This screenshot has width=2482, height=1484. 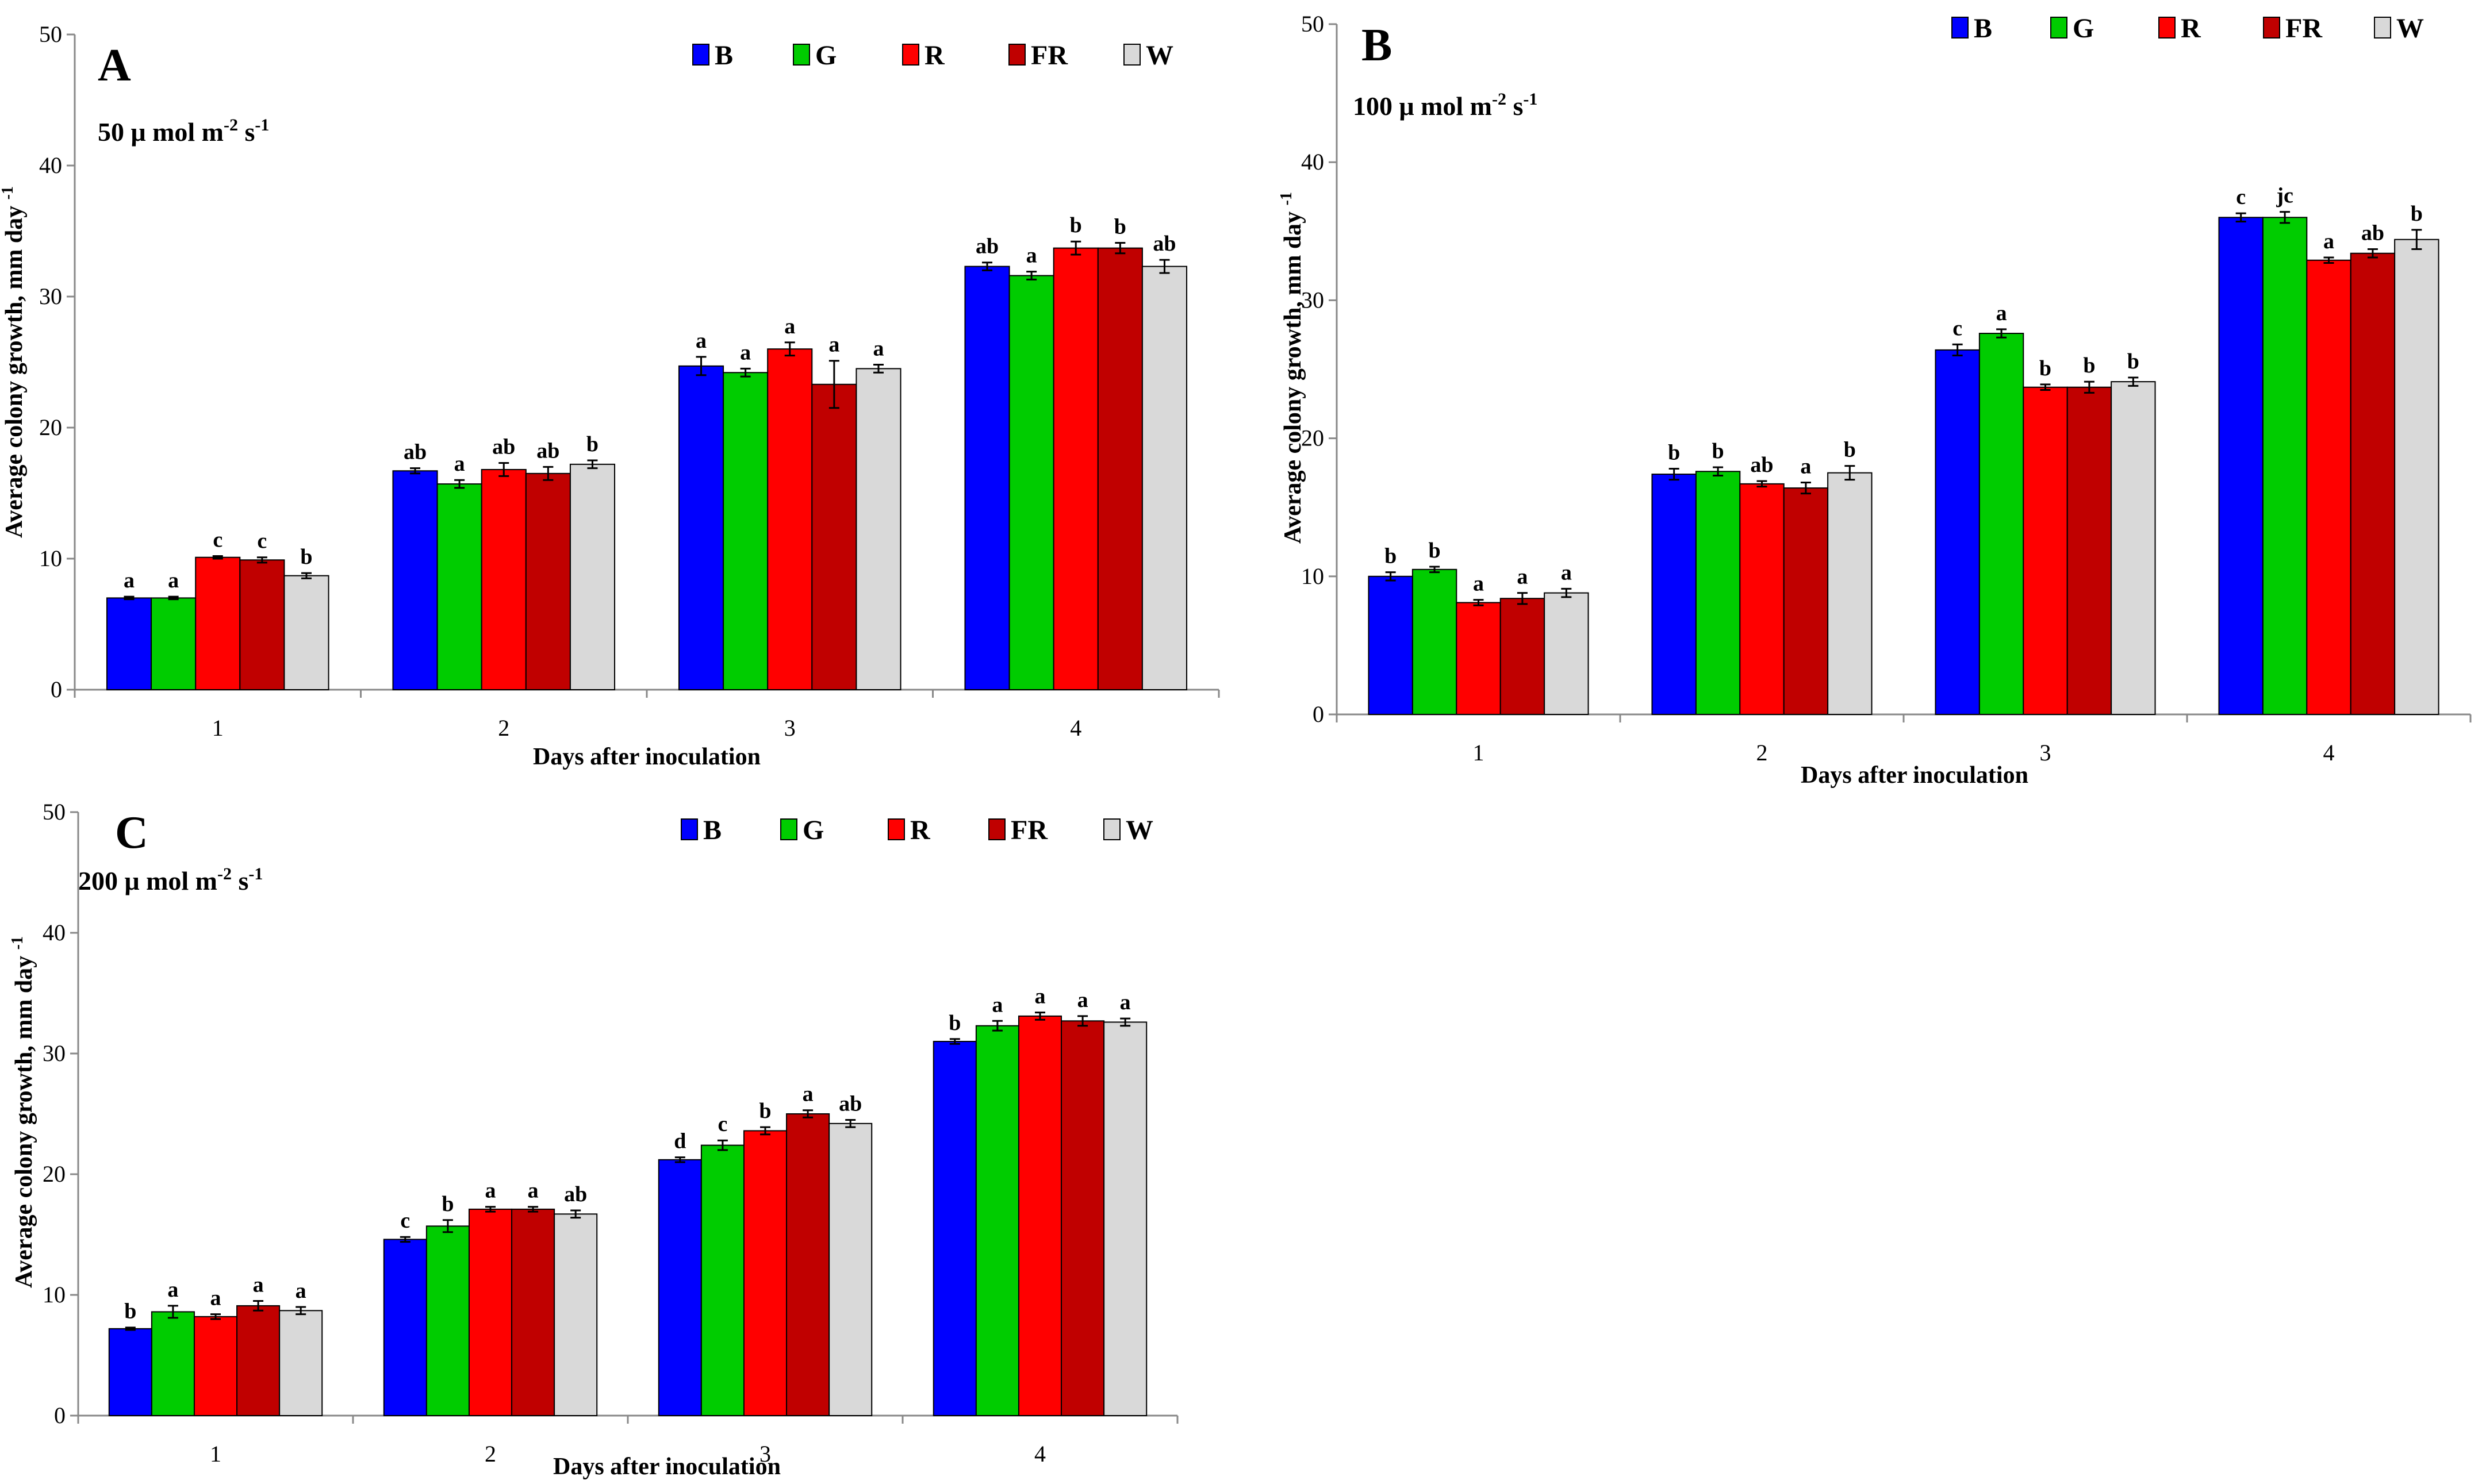 I want to click on pb-bar-r-day4, so click(x=2328, y=487).